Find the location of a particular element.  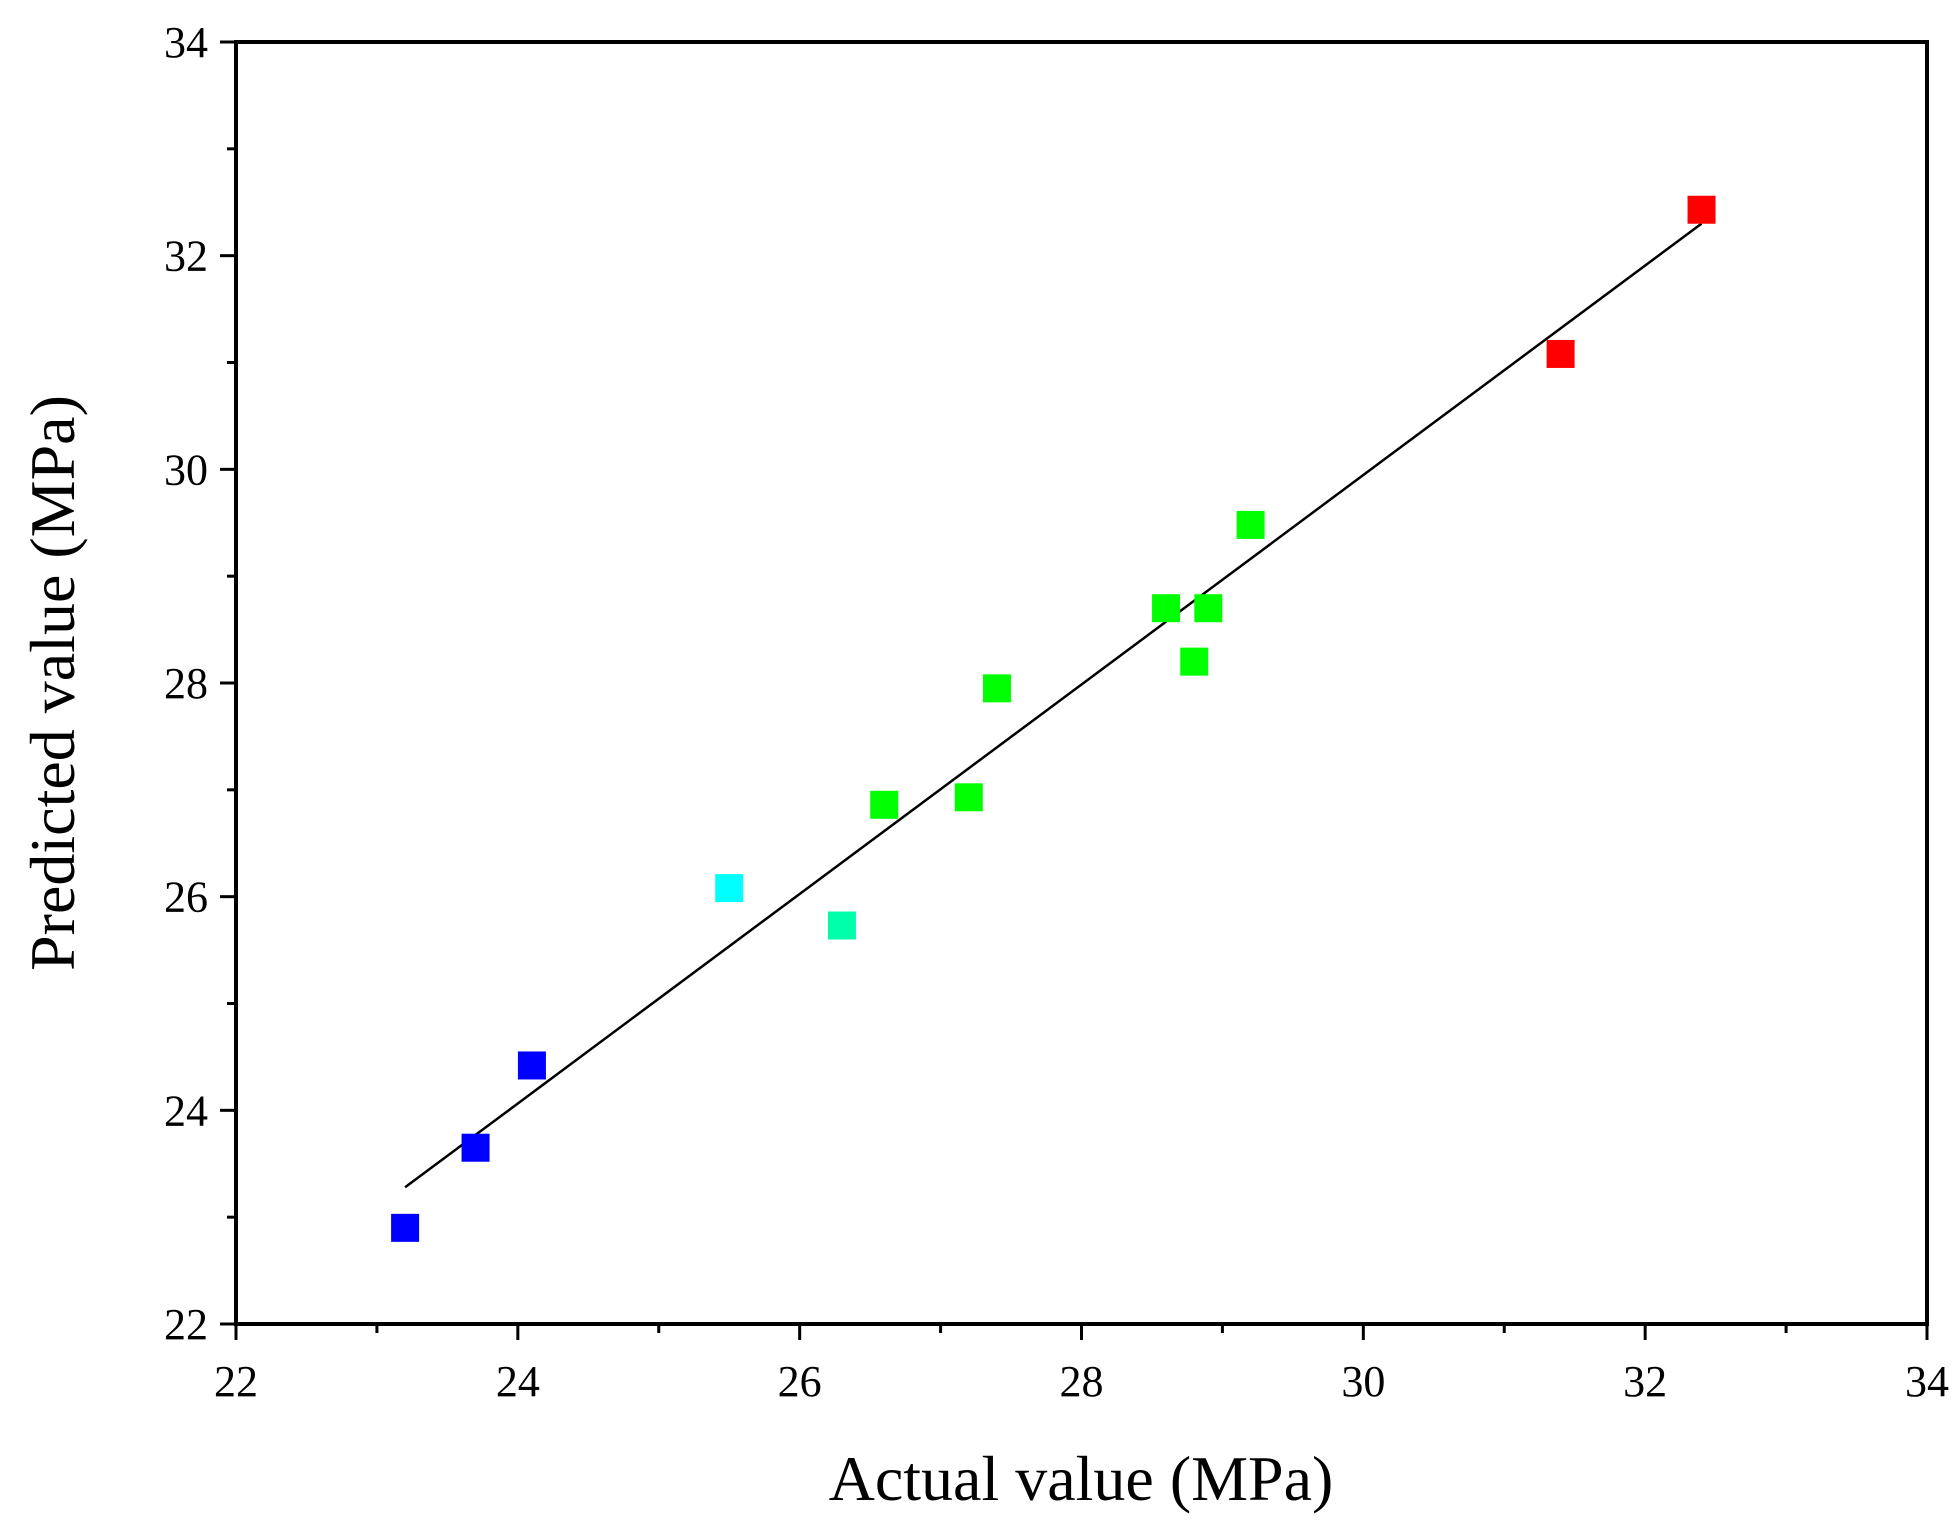

y-tick-label: 28 is located at coordinates (186, 683).